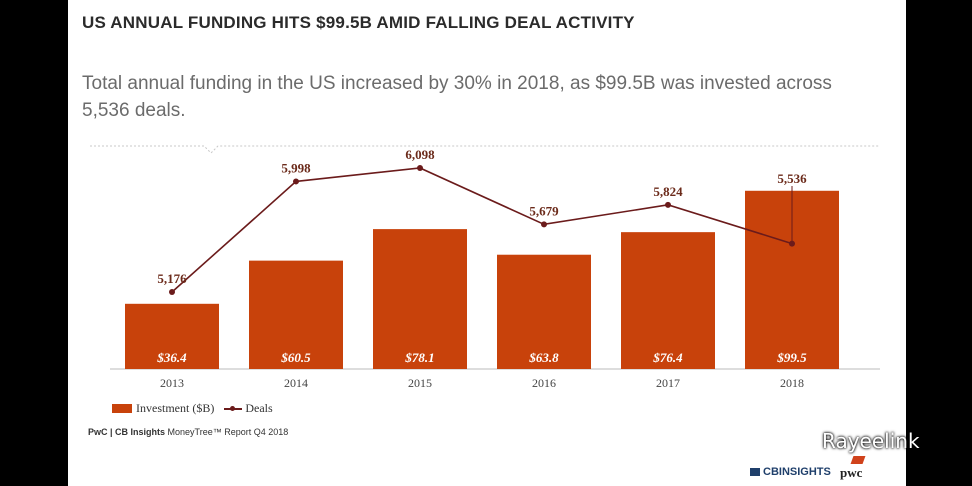 The width and height of the screenshot is (972, 486). What do you see at coordinates (792, 383) in the screenshot?
I see `x-tick-label-2018: 2018` at bounding box center [792, 383].